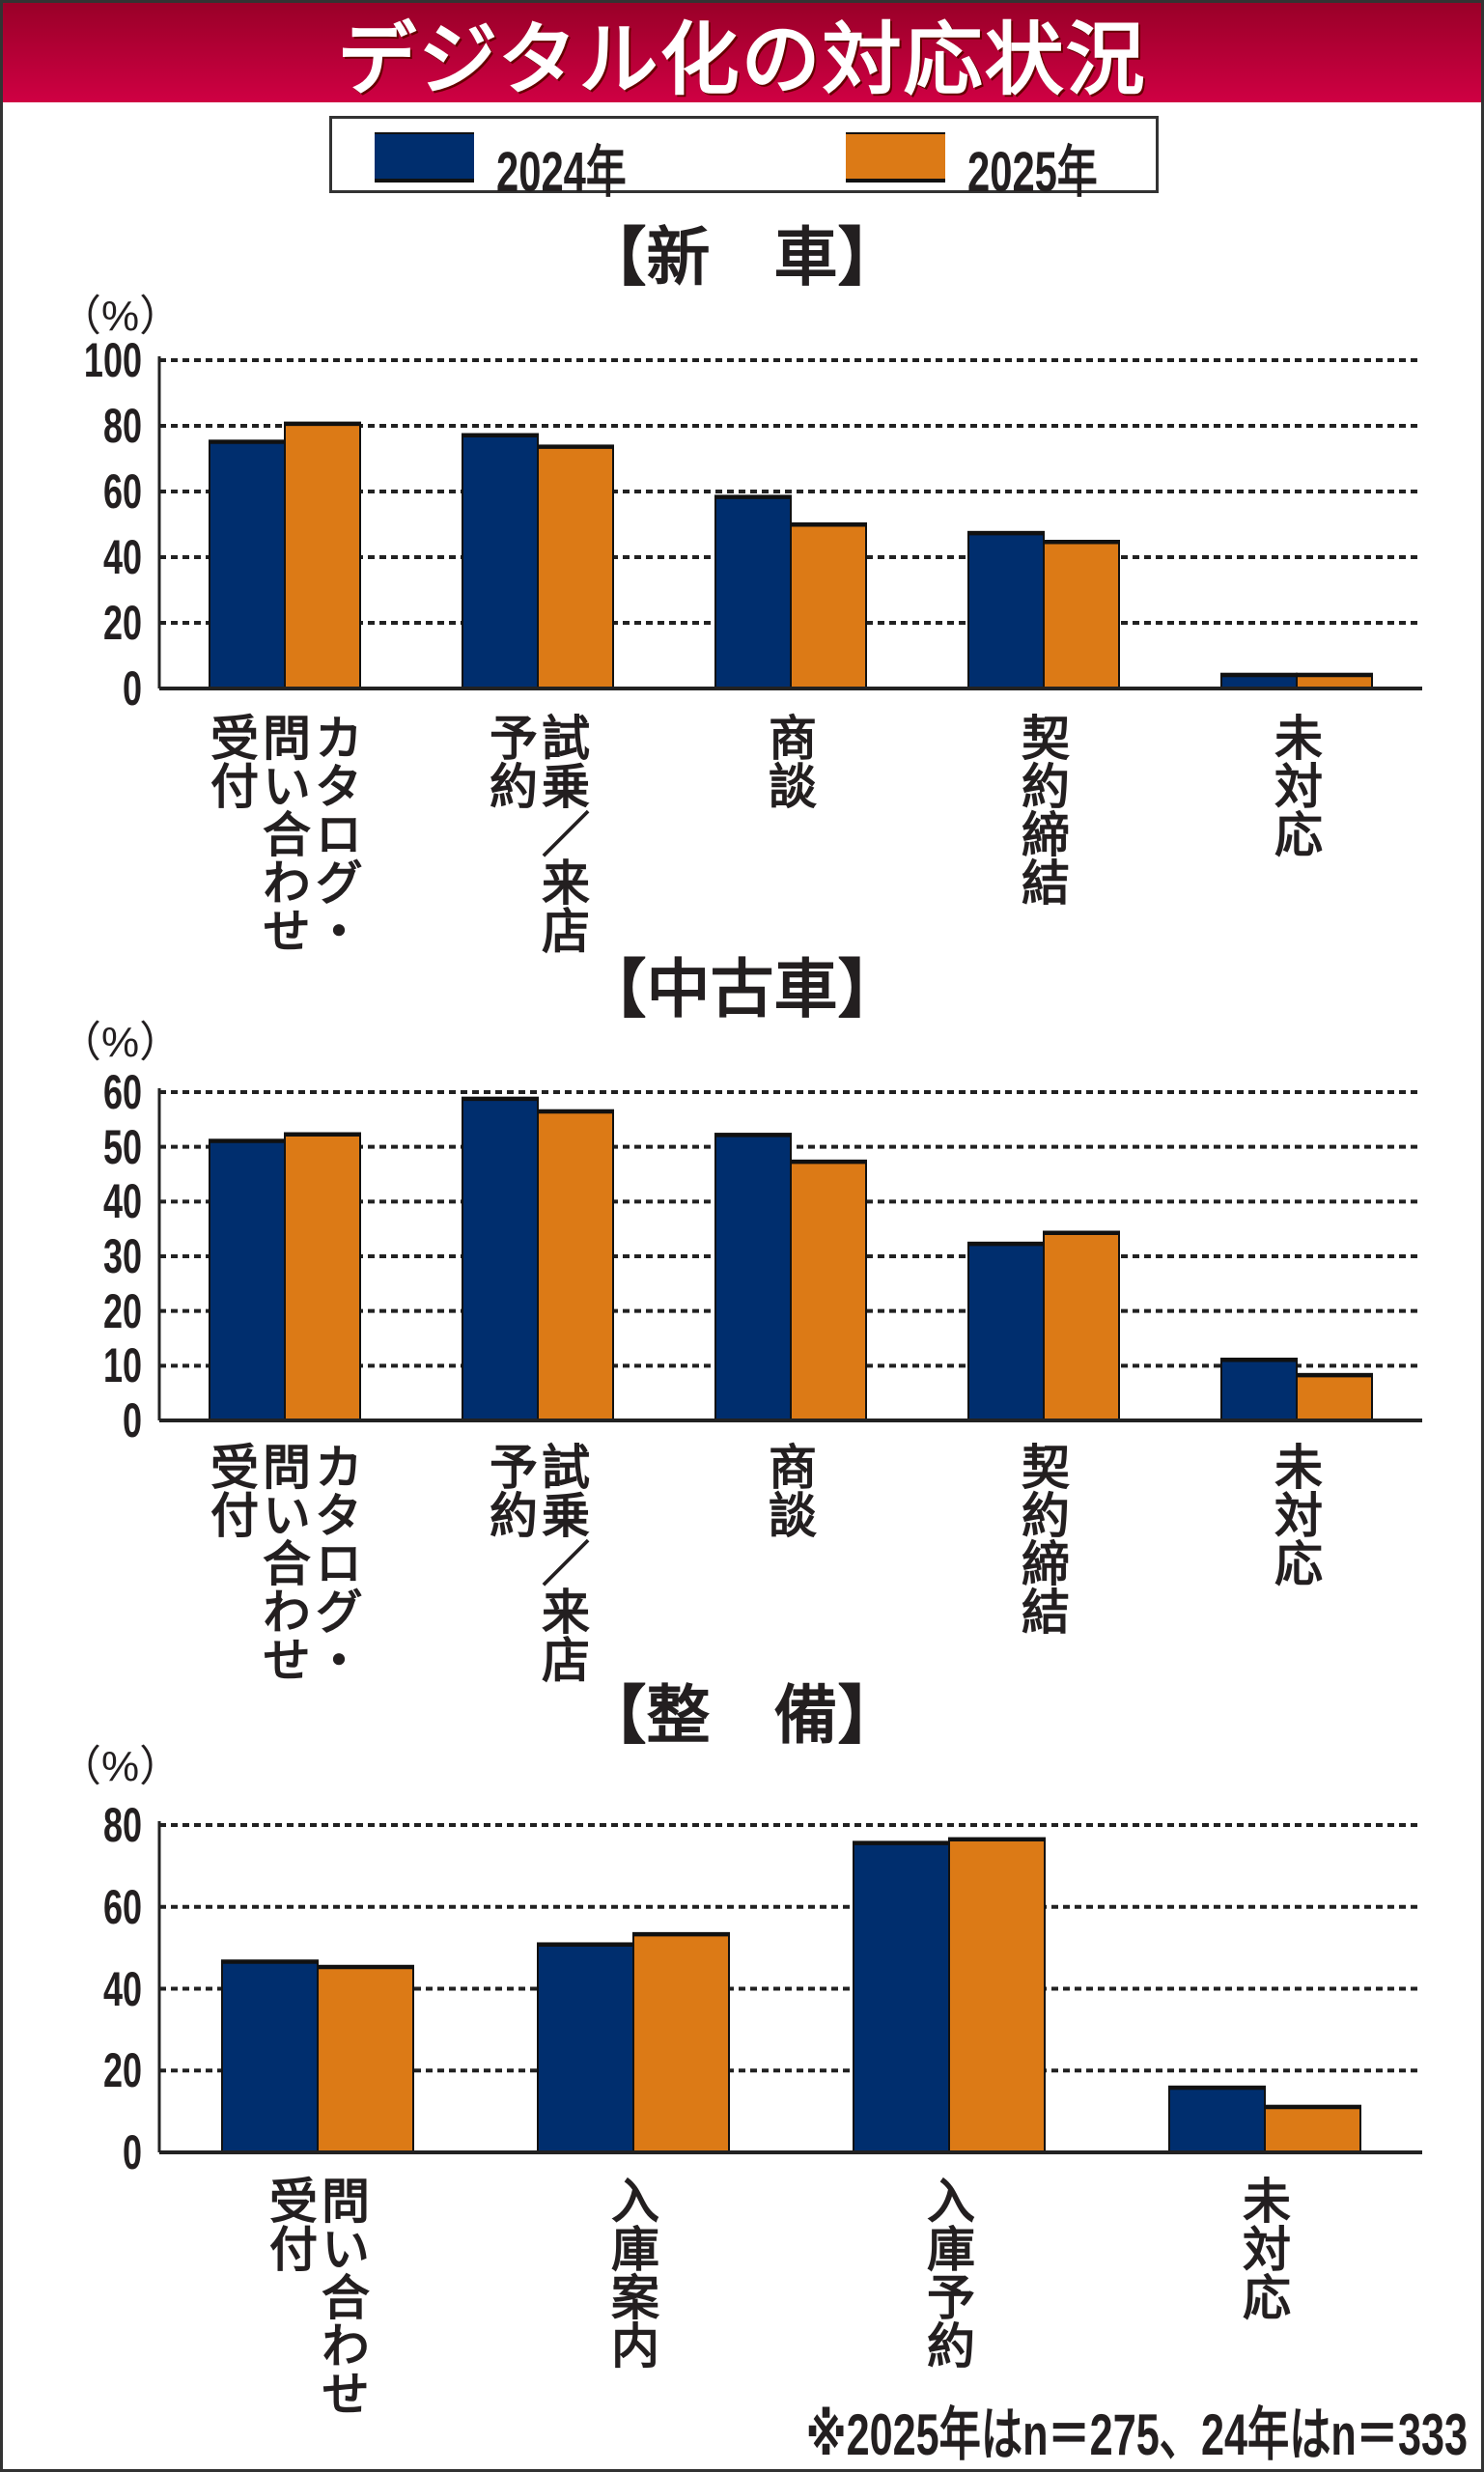  Describe the element at coordinates (122, 1365) in the screenshot. I see `y-tick-label: 10` at that location.